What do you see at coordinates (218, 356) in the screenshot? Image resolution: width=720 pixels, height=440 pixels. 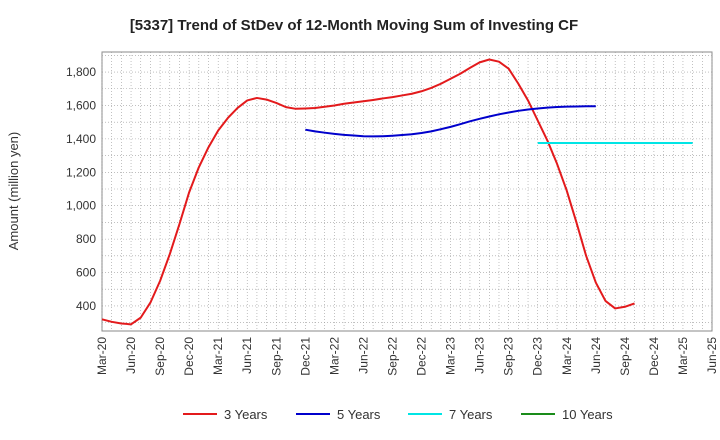 I see `x-tick-label: Mar-21` at bounding box center [218, 356].